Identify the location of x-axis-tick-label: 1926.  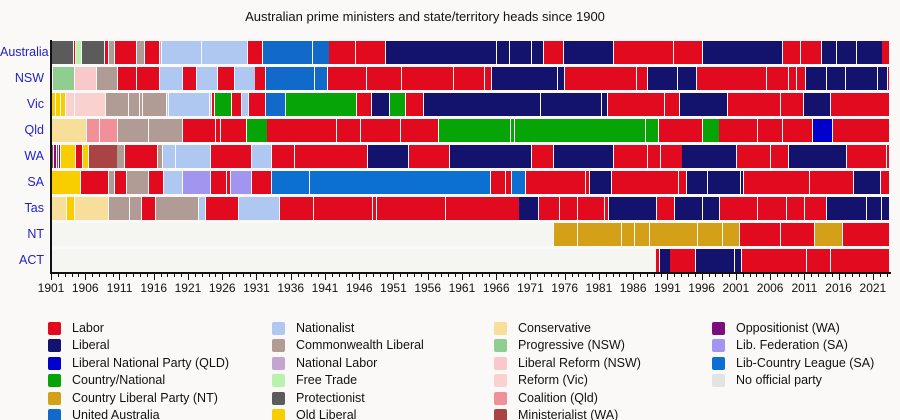
(222, 288).